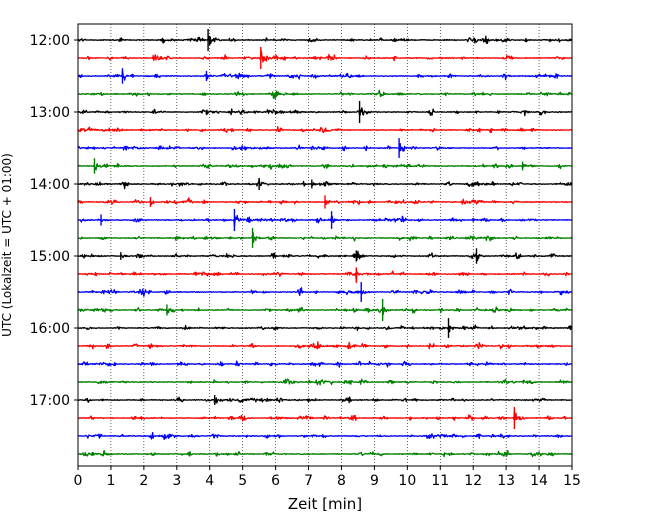 This screenshot has width=650, height=520. What do you see at coordinates (50, 185) in the screenshot?
I see `y-tick-label: 14:00` at bounding box center [50, 185].